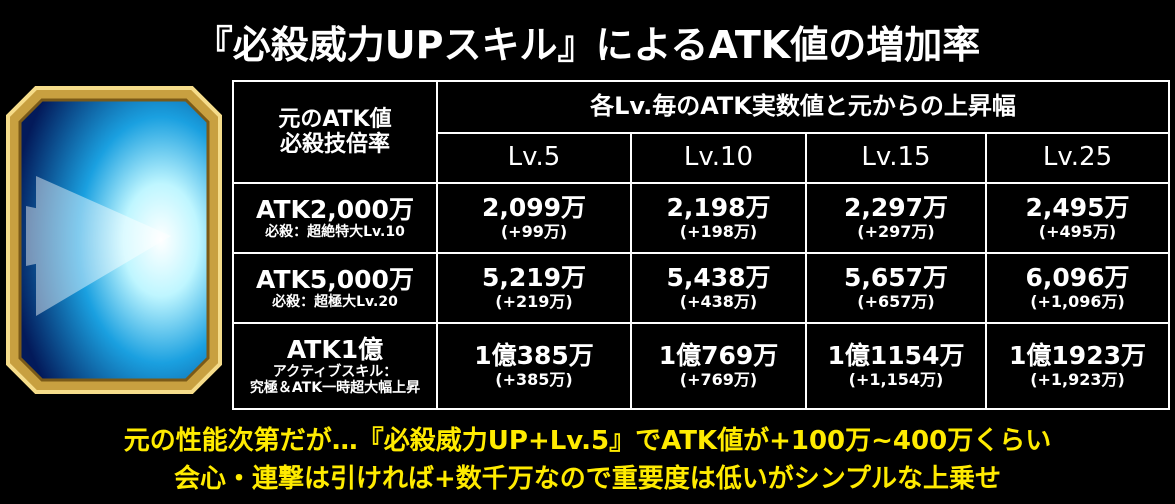  What do you see at coordinates (587, 479) in the screenshot?
I see `footer-line: 会心・連撃は引ければ+数千万なので重要度は低いがシンプルな上乗せ` at bounding box center [587, 479].